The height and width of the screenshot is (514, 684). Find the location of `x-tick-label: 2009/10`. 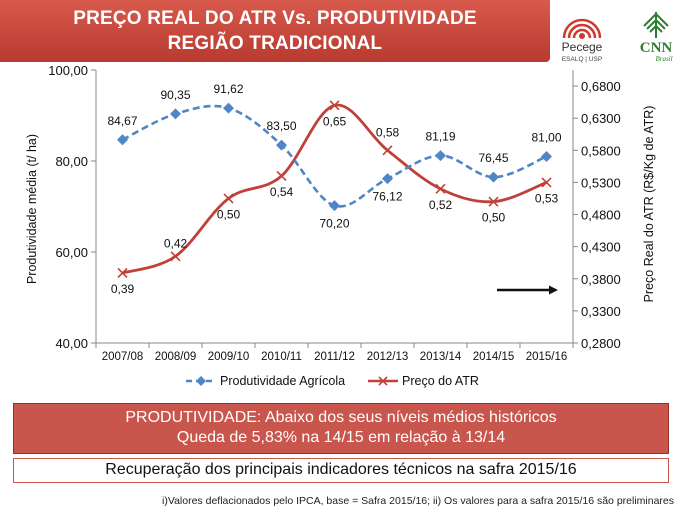

x-tick-label: 2009/10 is located at coordinates (229, 357).